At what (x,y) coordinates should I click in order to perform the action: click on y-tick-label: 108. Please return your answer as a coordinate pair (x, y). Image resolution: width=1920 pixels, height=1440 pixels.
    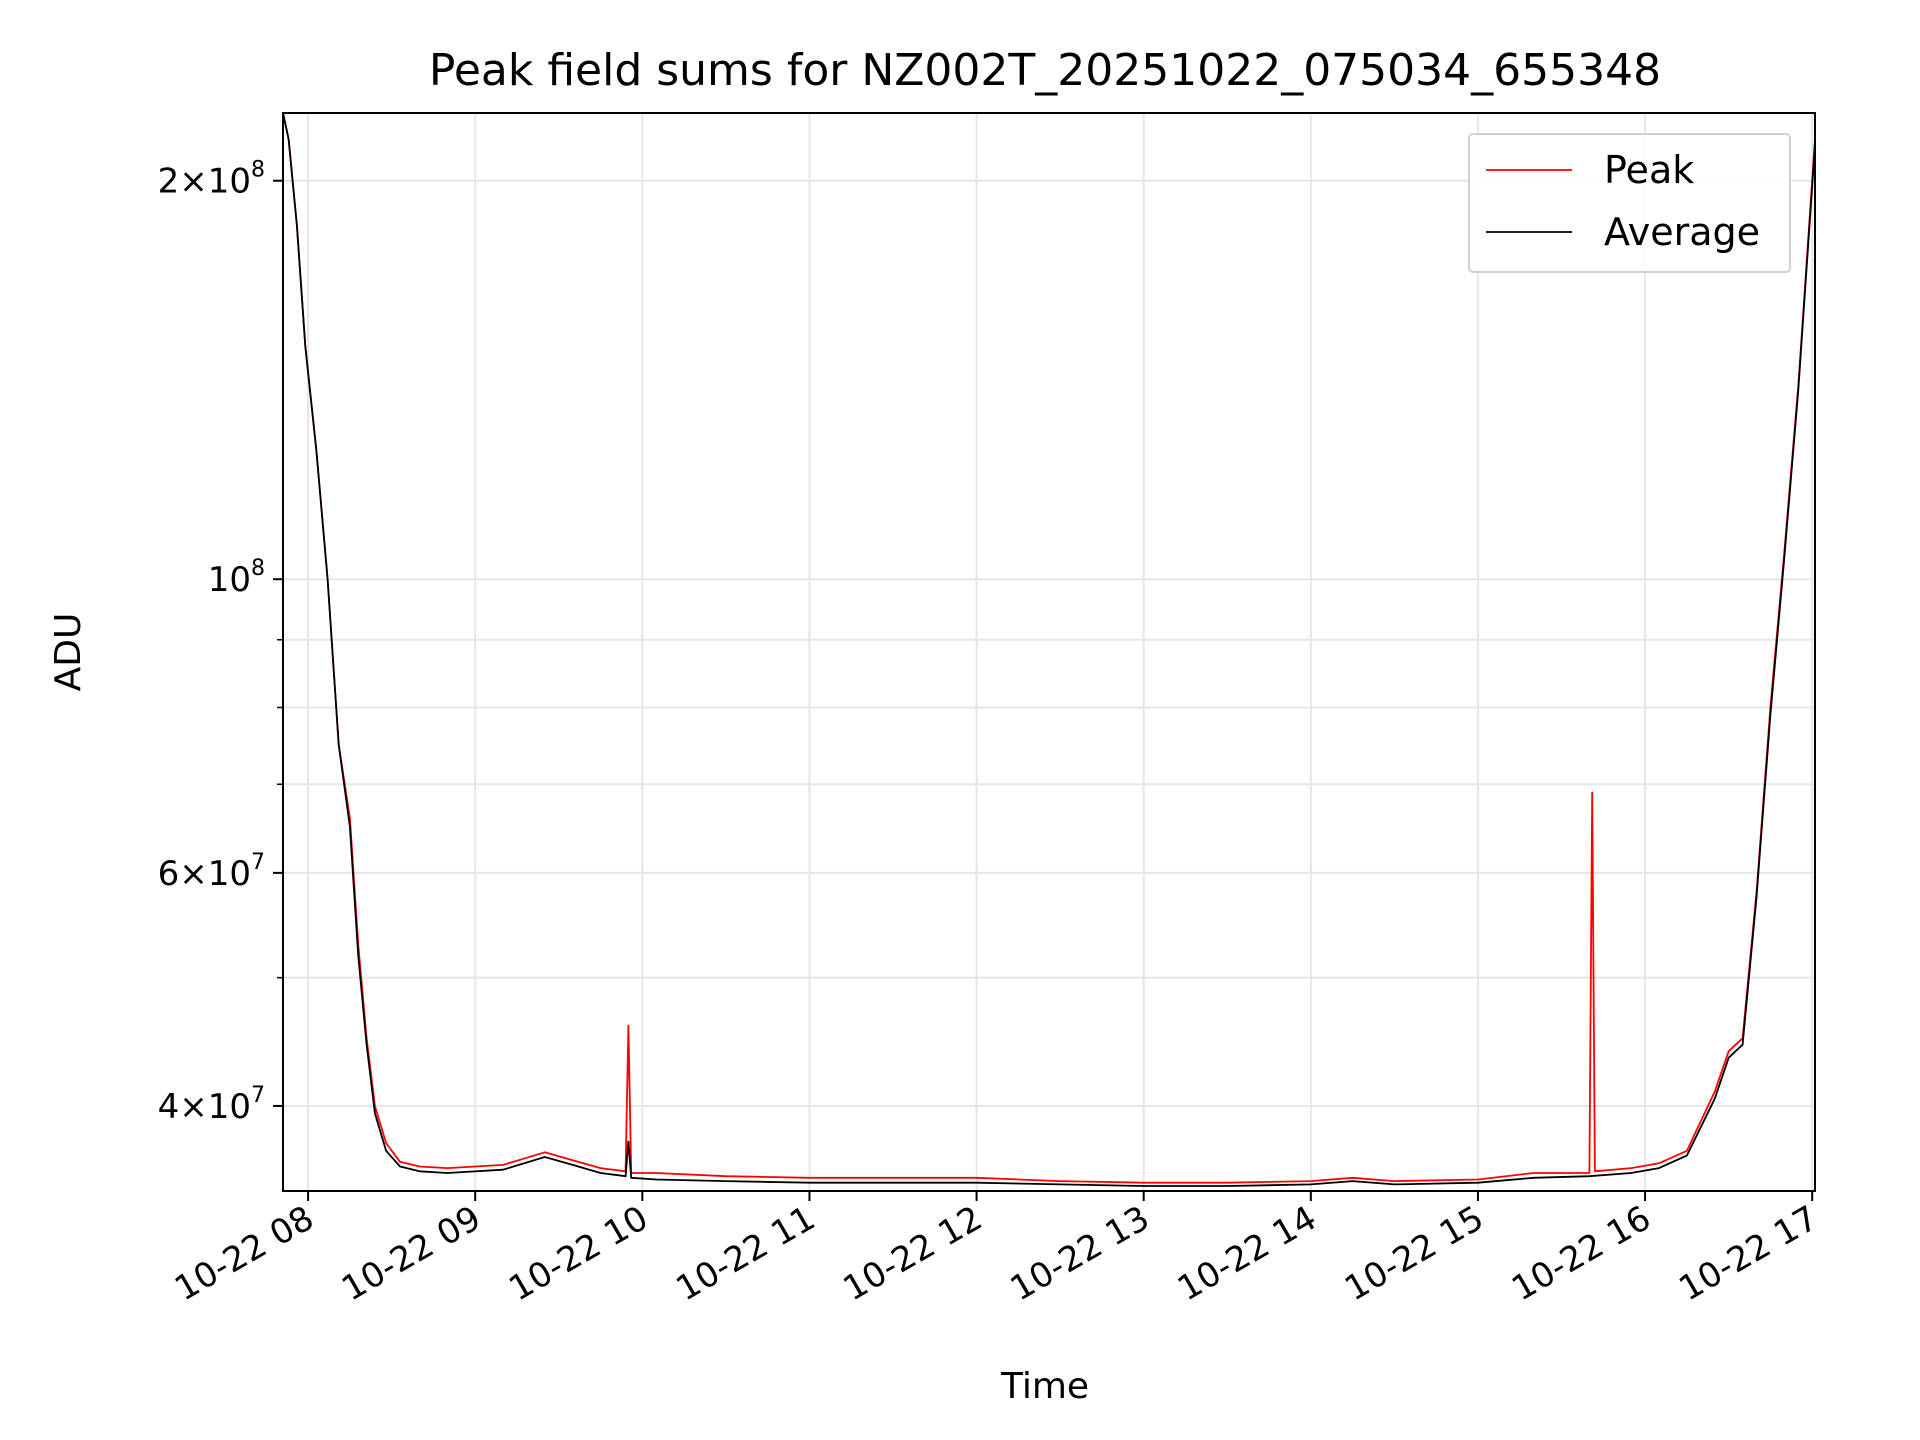
    Looking at the image, I should click on (236, 578).